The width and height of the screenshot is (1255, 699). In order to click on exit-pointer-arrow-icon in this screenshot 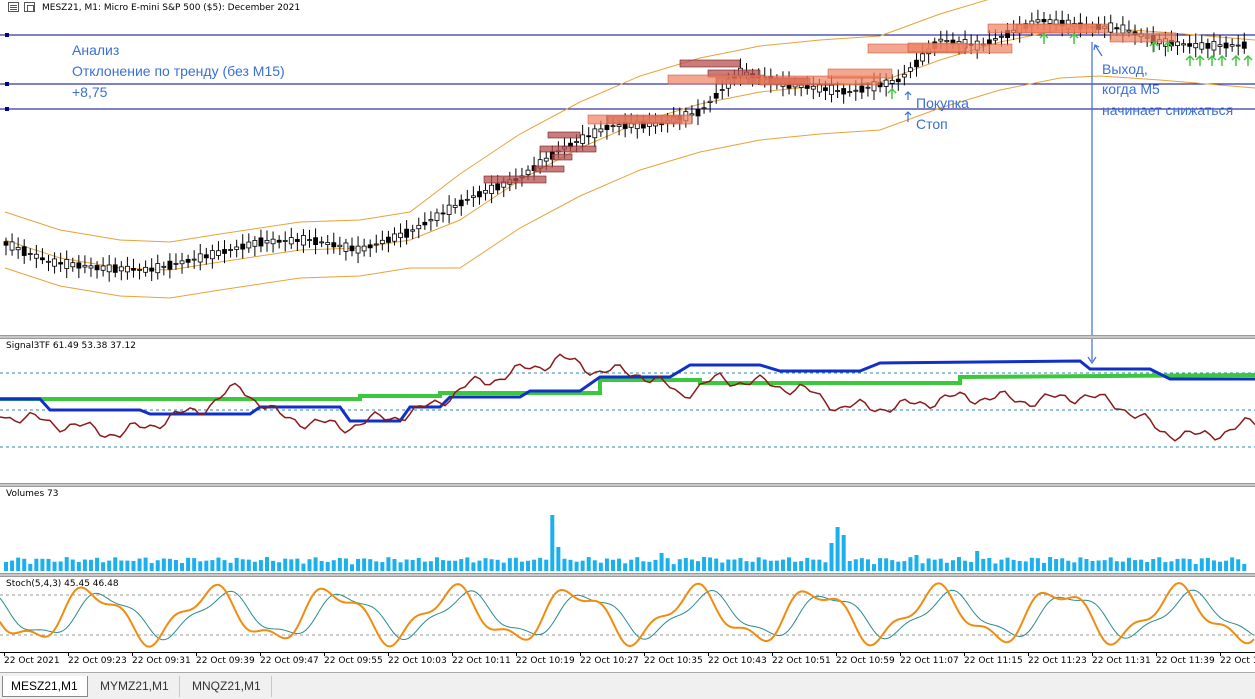, I will do `click(1098, 50)`.